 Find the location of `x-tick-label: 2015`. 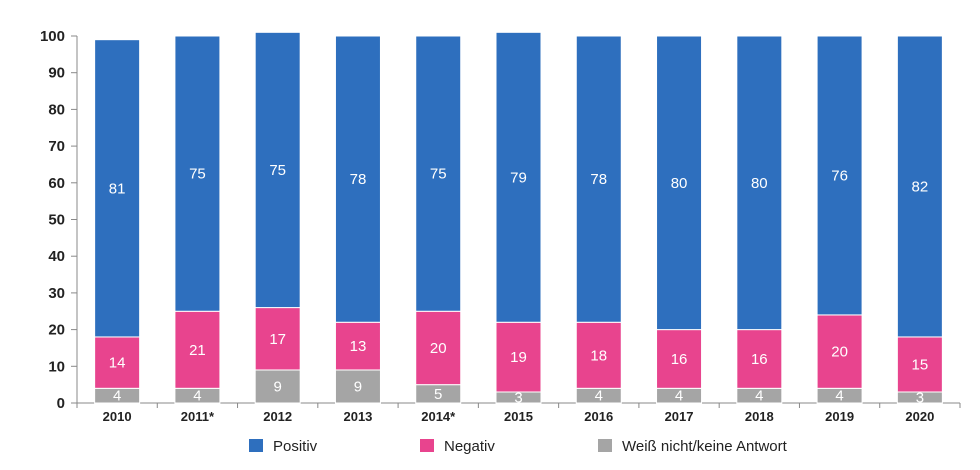

x-tick-label: 2015 is located at coordinates (518, 416).